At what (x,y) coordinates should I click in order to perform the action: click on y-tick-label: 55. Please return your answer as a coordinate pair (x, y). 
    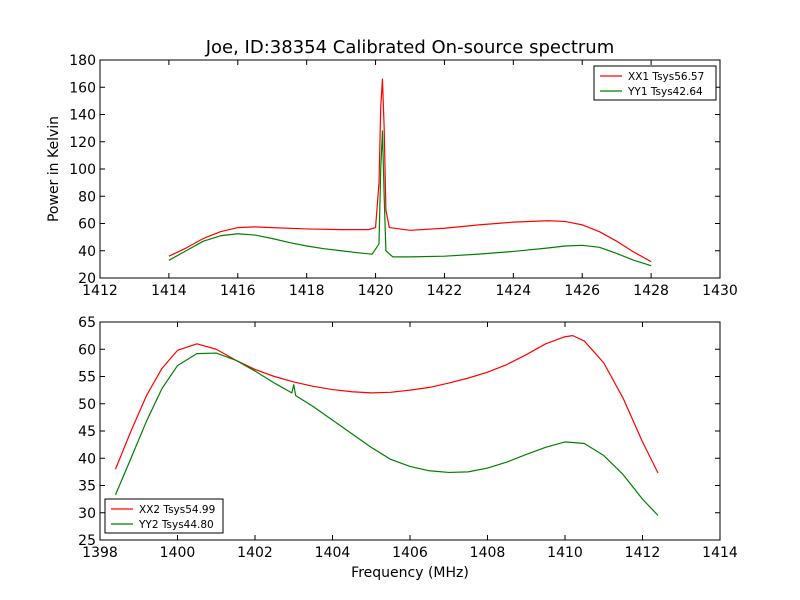
    Looking at the image, I should click on (87, 378).